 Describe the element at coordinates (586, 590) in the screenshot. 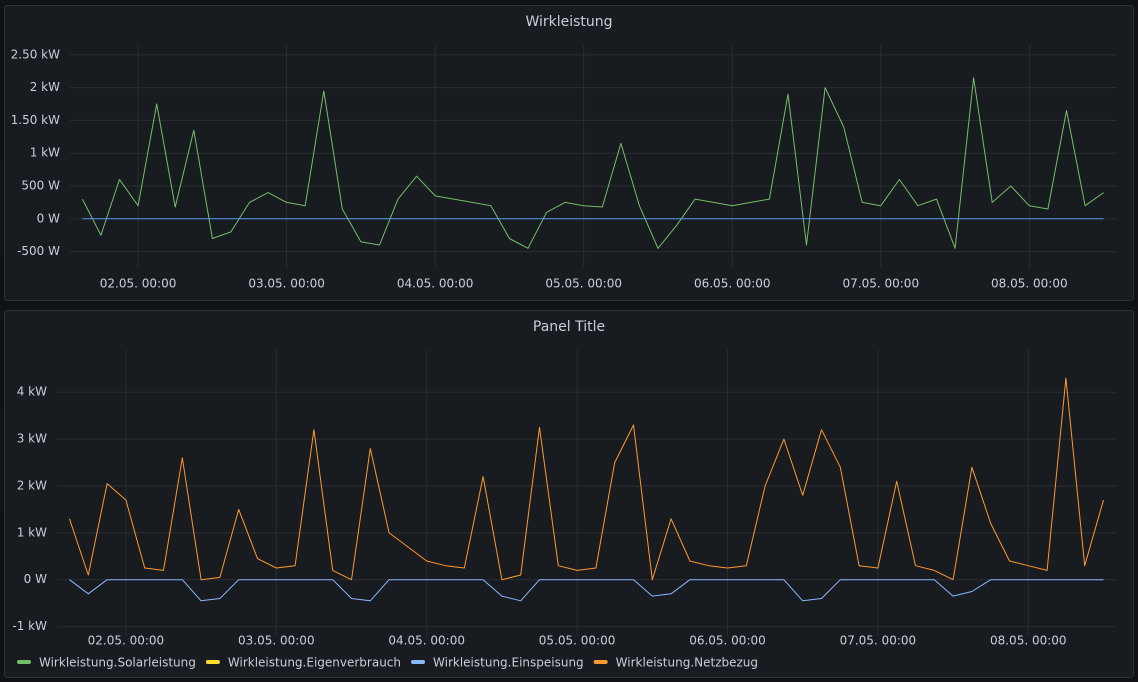

I see `series-line` at that location.